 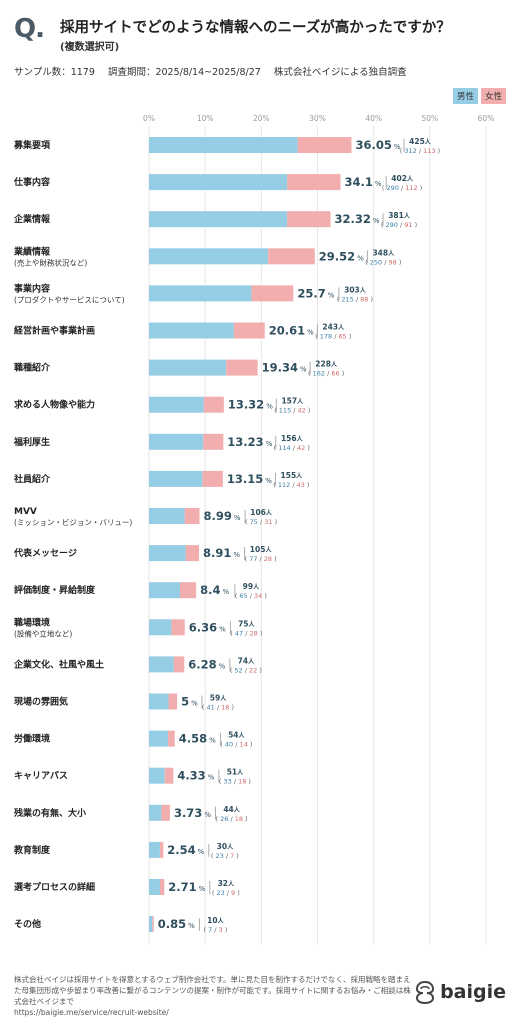 What do you see at coordinates (231, 819) in the screenshot?
I see `gender-breakdown: ( 26 / 18 )` at bounding box center [231, 819].